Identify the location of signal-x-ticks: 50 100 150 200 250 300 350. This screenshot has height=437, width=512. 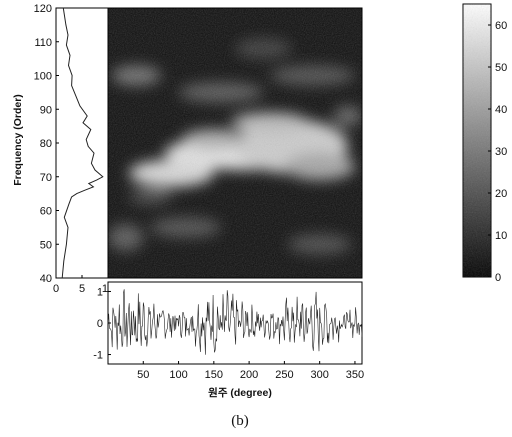
(250, 371).